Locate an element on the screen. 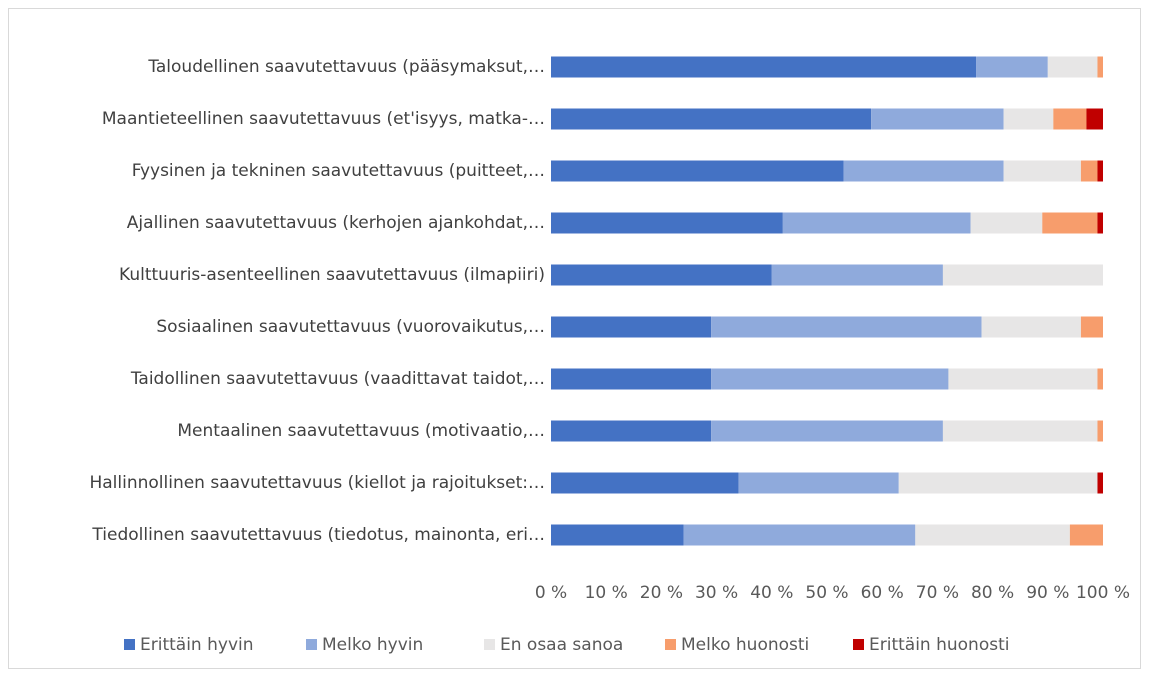 This screenshot has width=1150, height=677. x-tick-label: 90 % is located at coordinates (1047, 593).